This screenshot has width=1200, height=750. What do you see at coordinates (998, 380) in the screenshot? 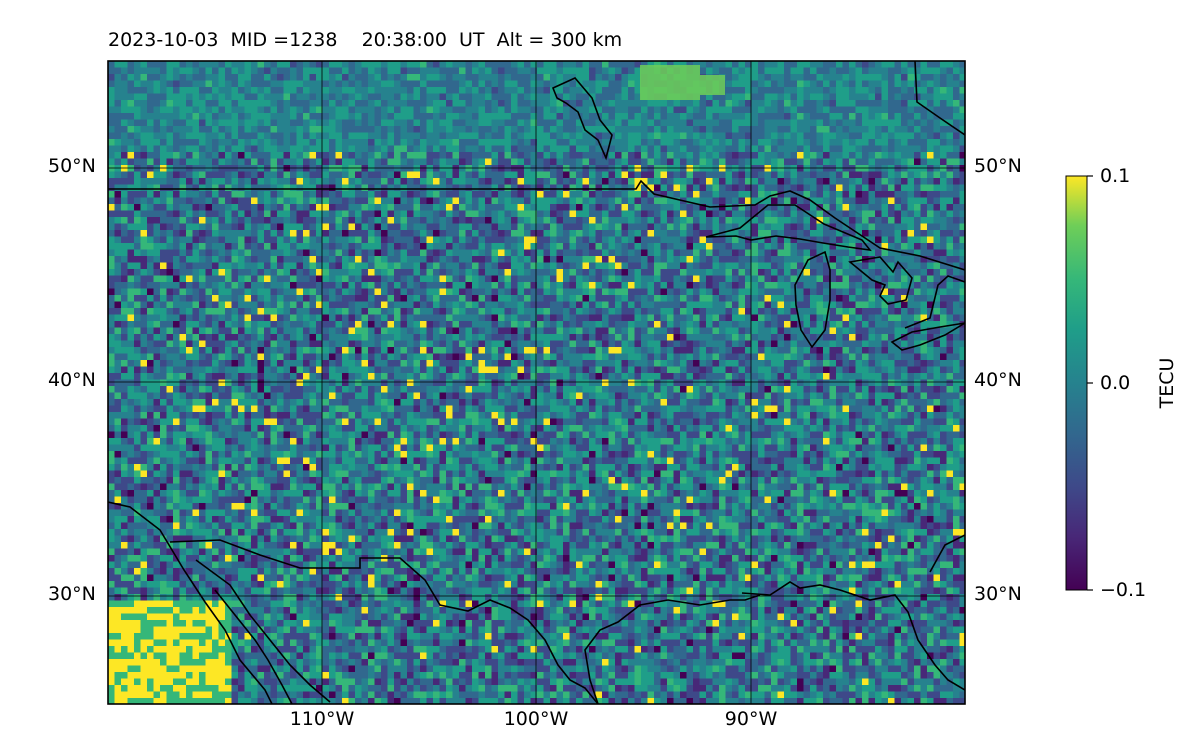
I see `lat-label-40n-right: 40°N` at bounding box center [998, 380].